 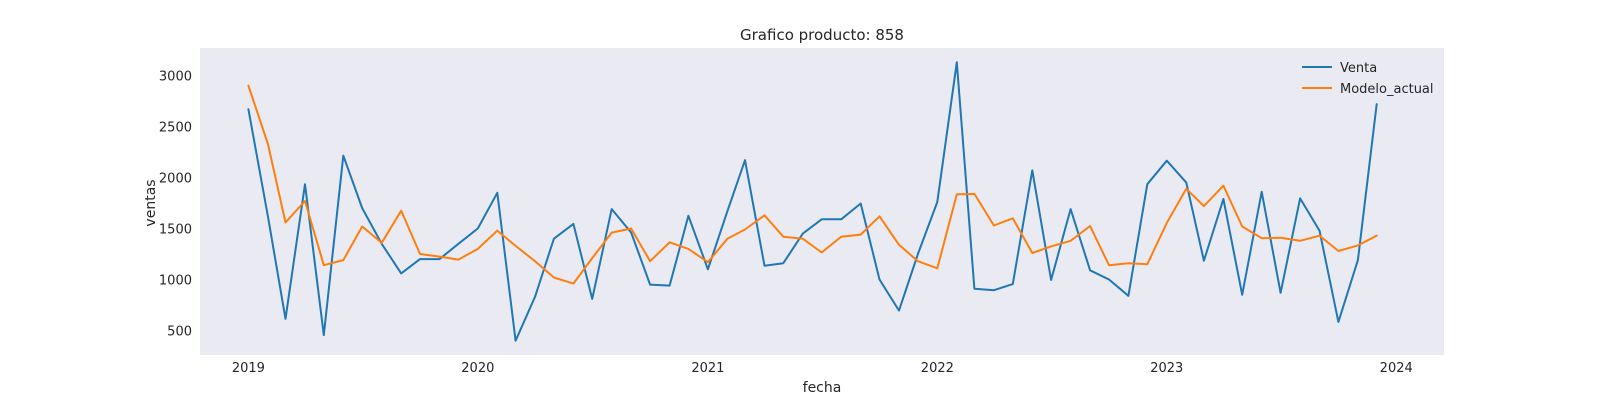 I want to click on x-tick-label: 2024, so click(x=1396, y=368).